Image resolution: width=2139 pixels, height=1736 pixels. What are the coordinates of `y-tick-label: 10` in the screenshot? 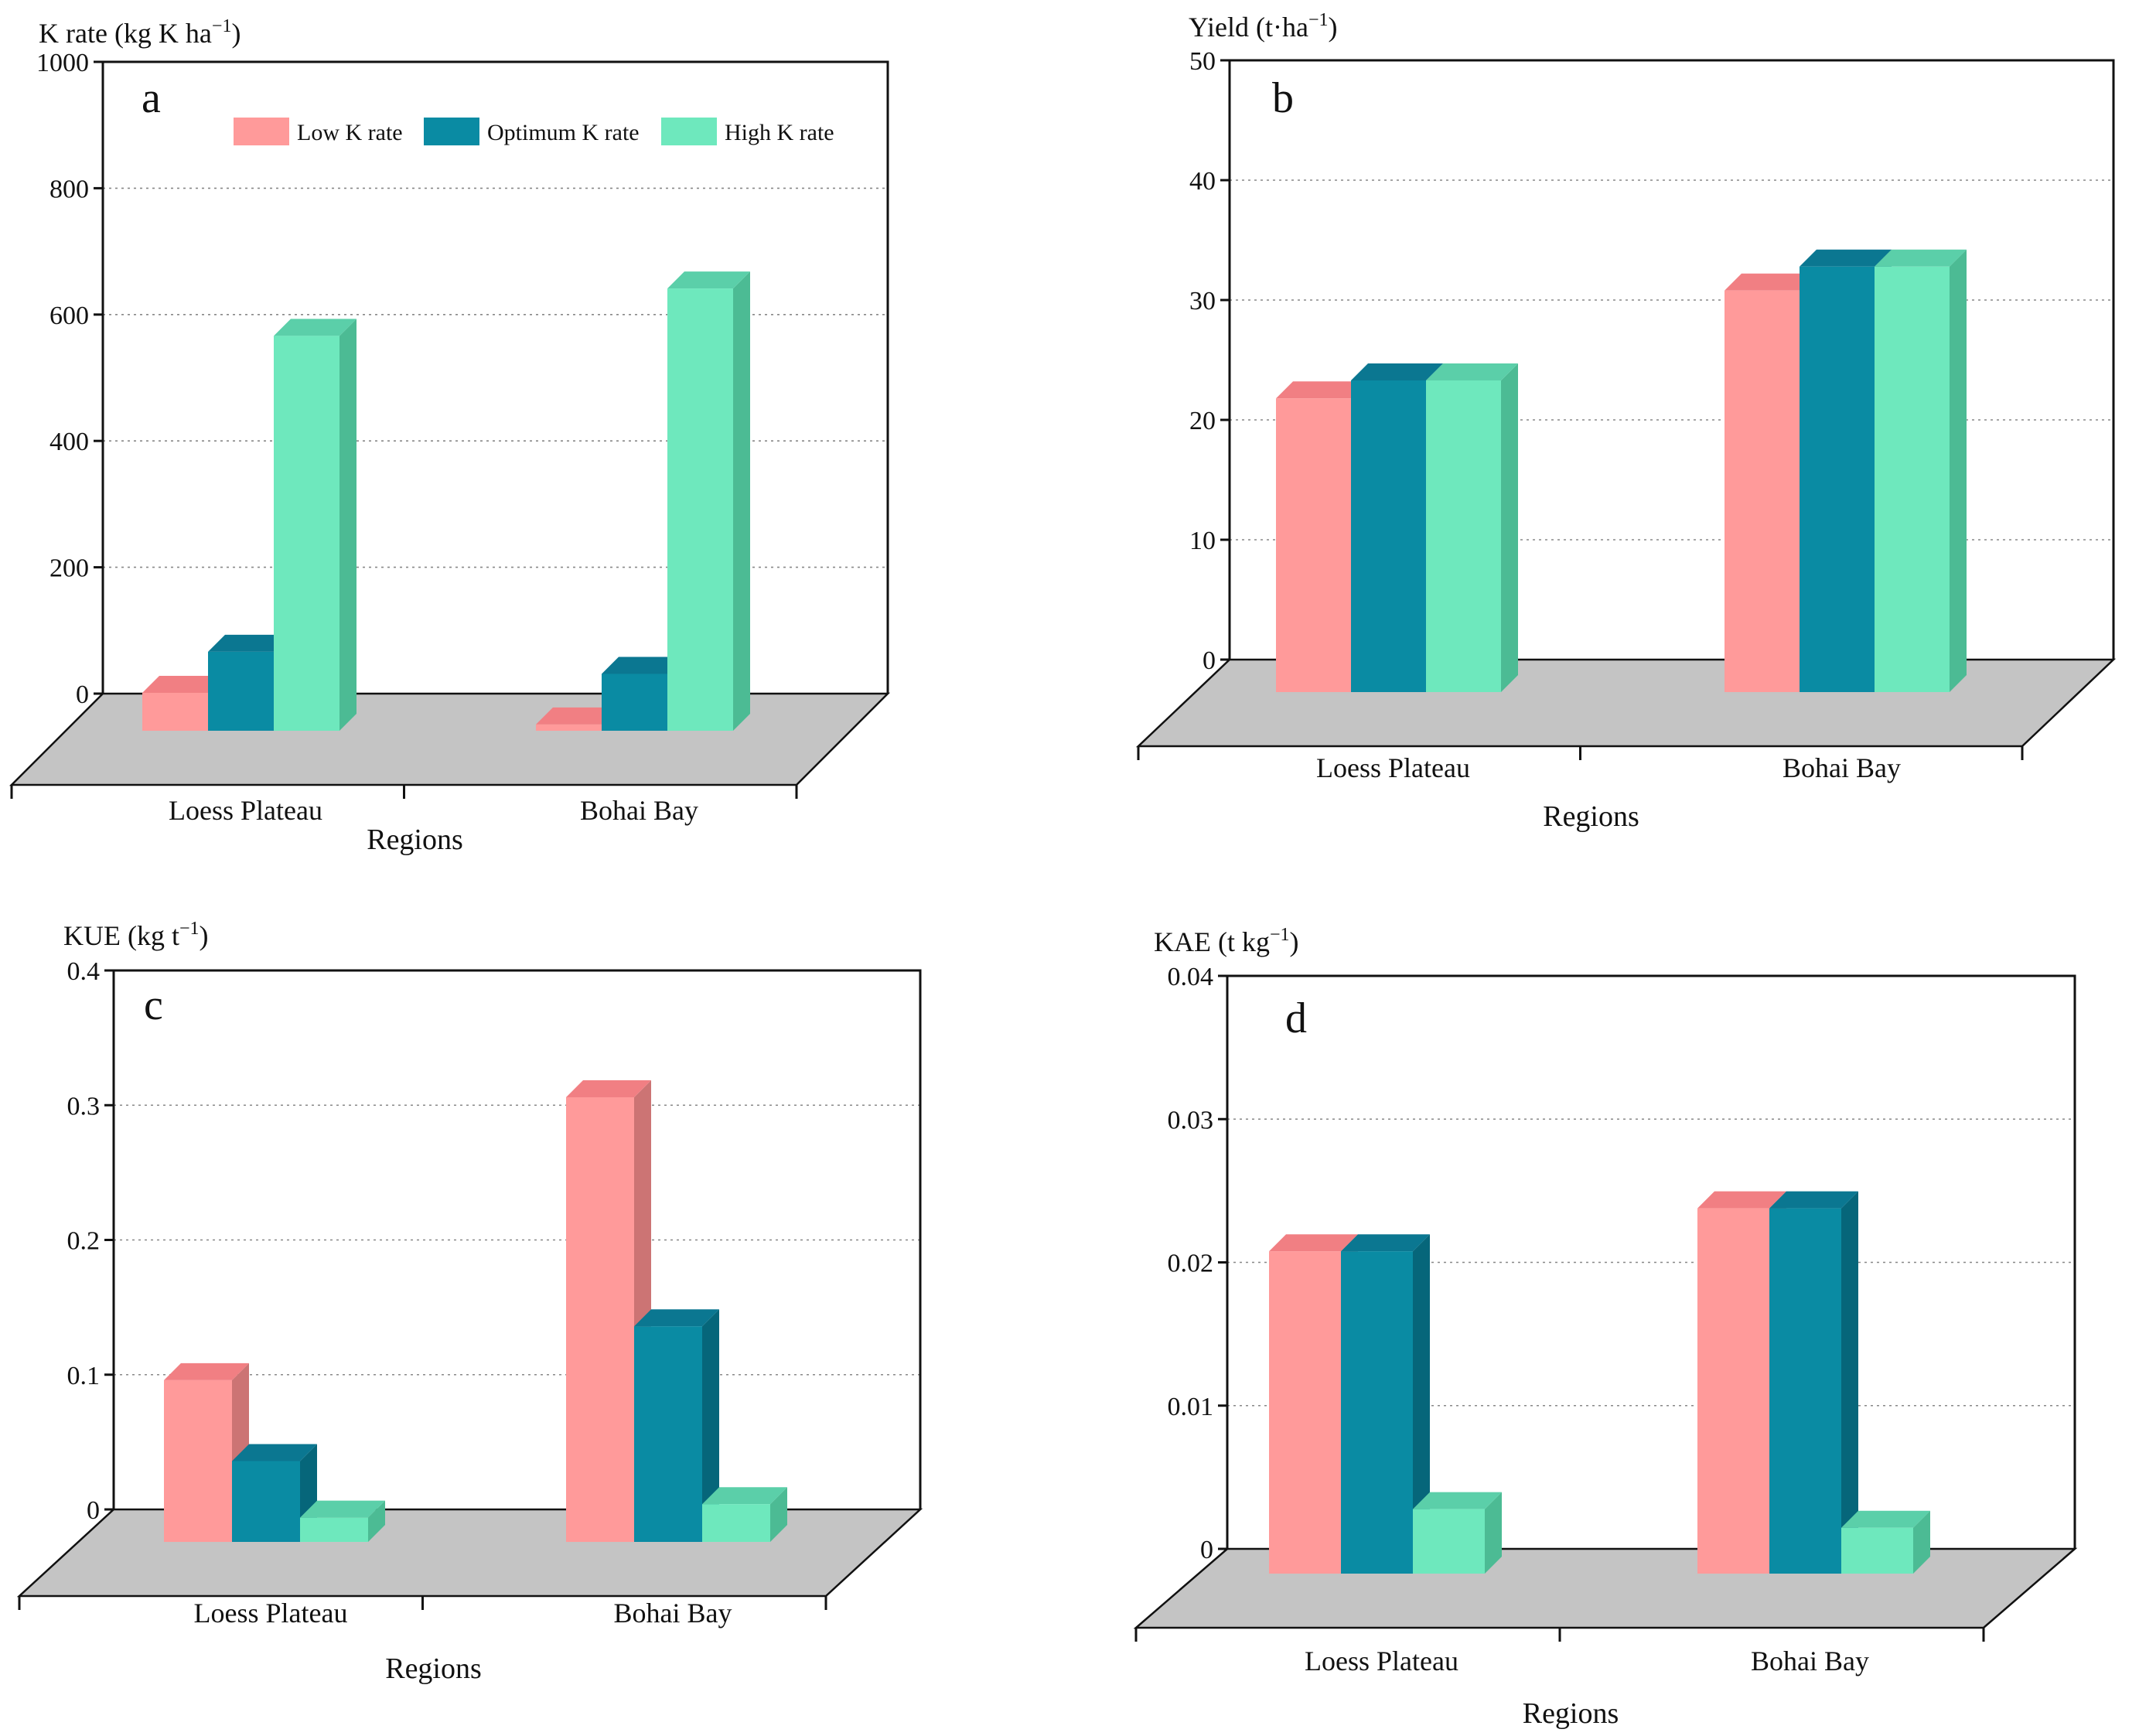 It's located at (1202, 541).